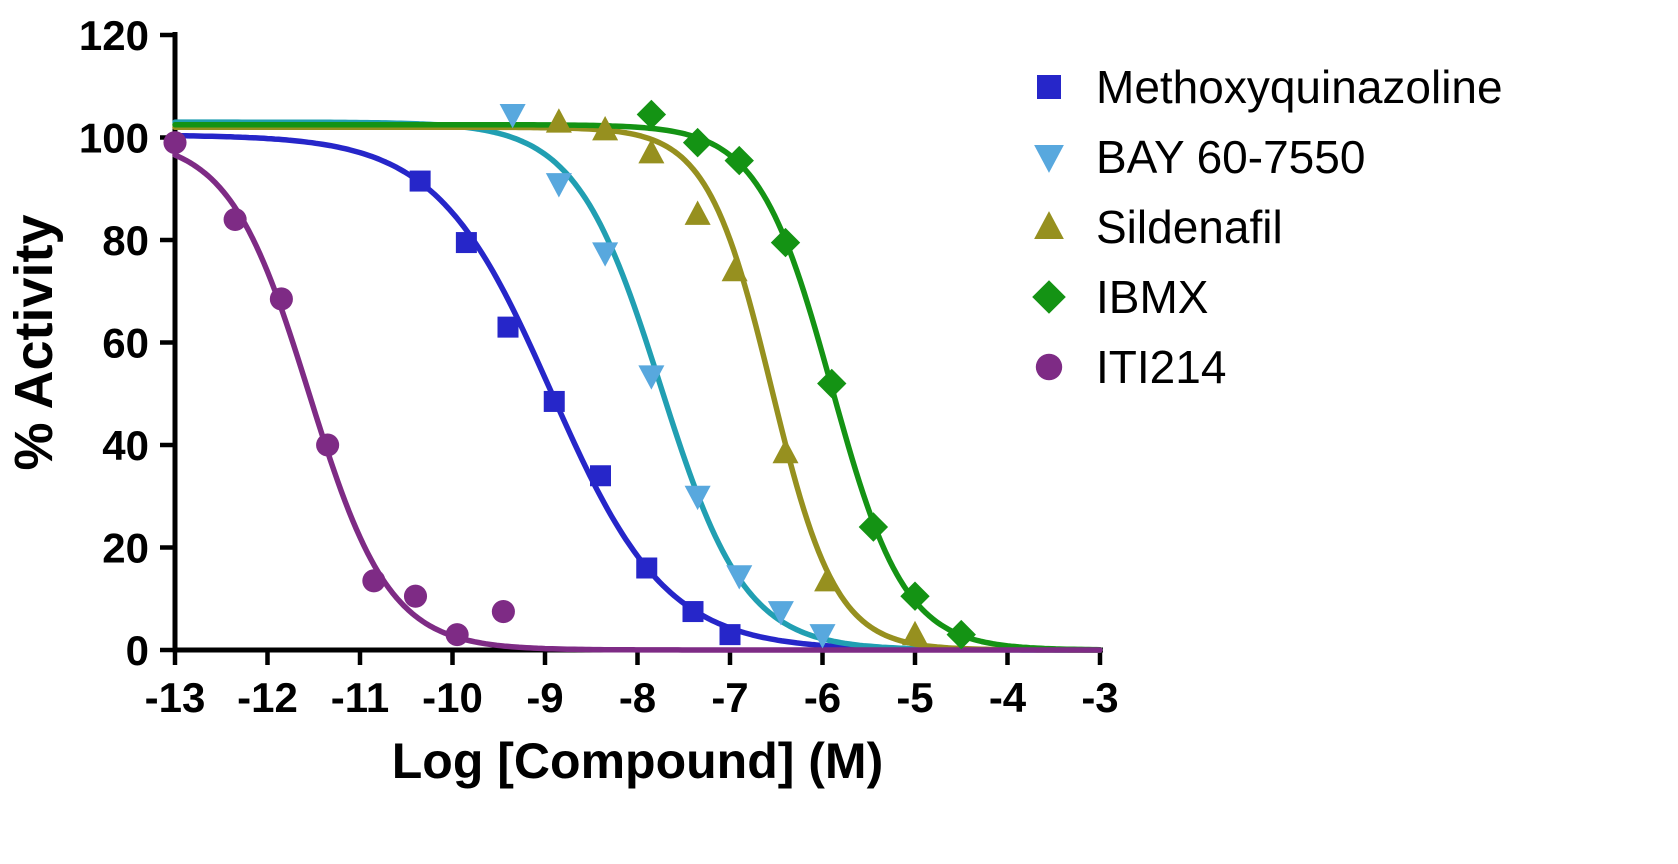 This screenshot has height=864, width=1678. I want to click on triangle-down-marker-icon, so click(1049, 159).